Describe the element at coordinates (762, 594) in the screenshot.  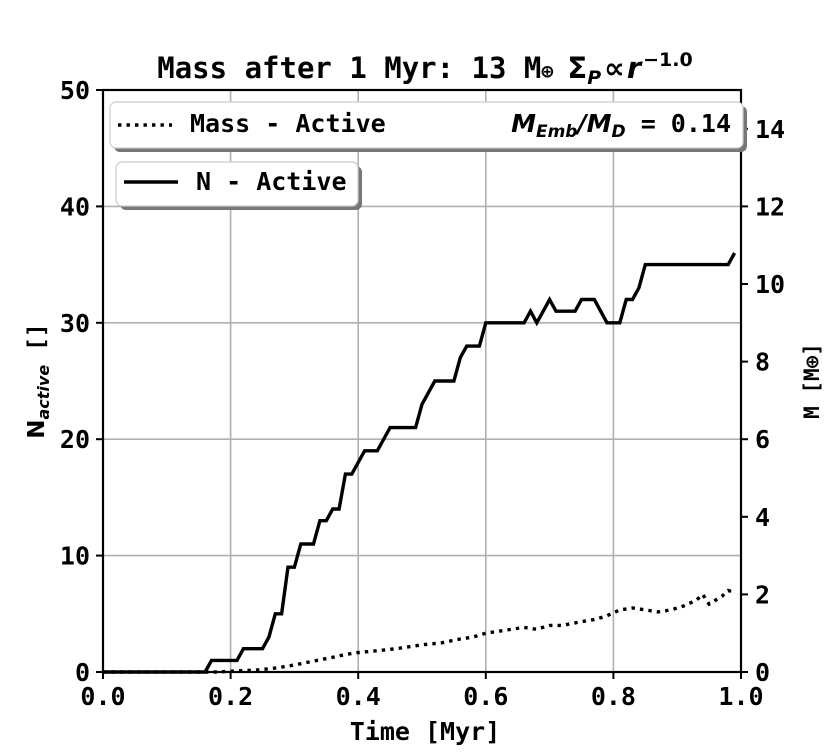
I see `y-right-tick-label: 2` at that location.